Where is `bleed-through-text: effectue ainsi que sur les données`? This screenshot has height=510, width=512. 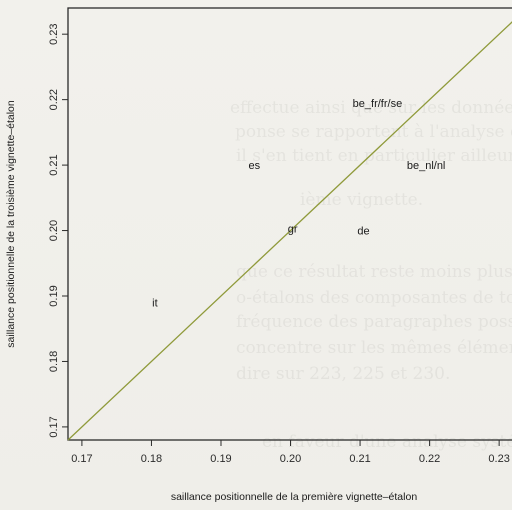
bleed-through-text: effectue ainsi que sur les données is located at coordinates (371, 108).